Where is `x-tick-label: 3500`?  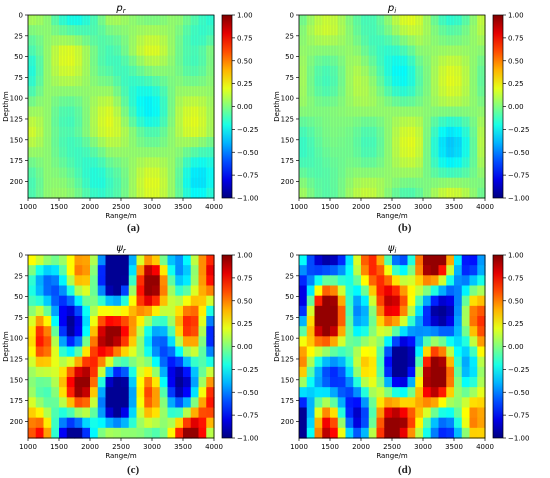 x-tick-label: 3500 is located at coordinates (183, 447).